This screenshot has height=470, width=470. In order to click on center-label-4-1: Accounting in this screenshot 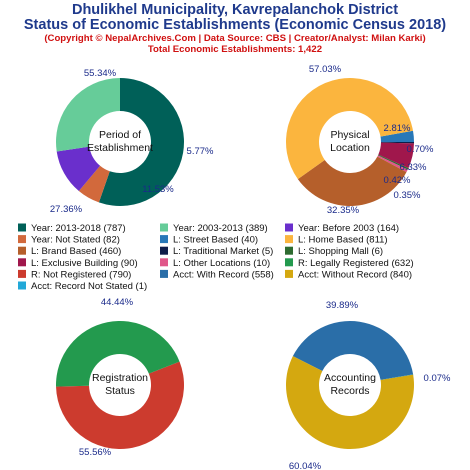, I will do `click(350, 378)`.